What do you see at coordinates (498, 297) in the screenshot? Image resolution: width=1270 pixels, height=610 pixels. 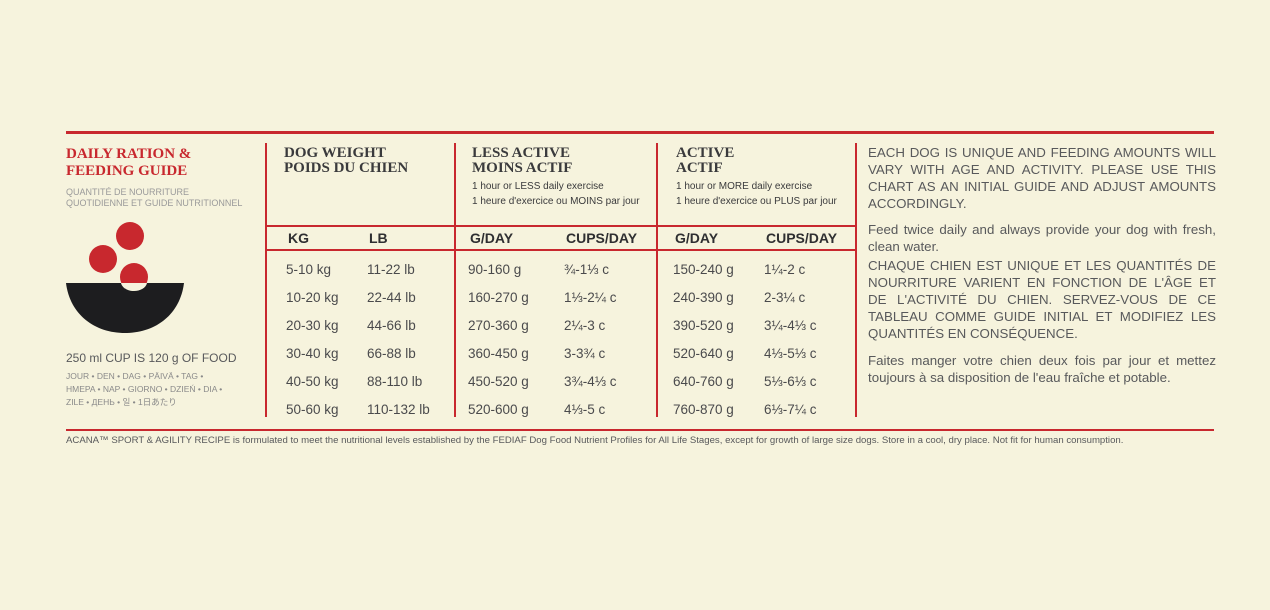 I see `table-cell: 160-270 g` at bounding box center [498, 297].